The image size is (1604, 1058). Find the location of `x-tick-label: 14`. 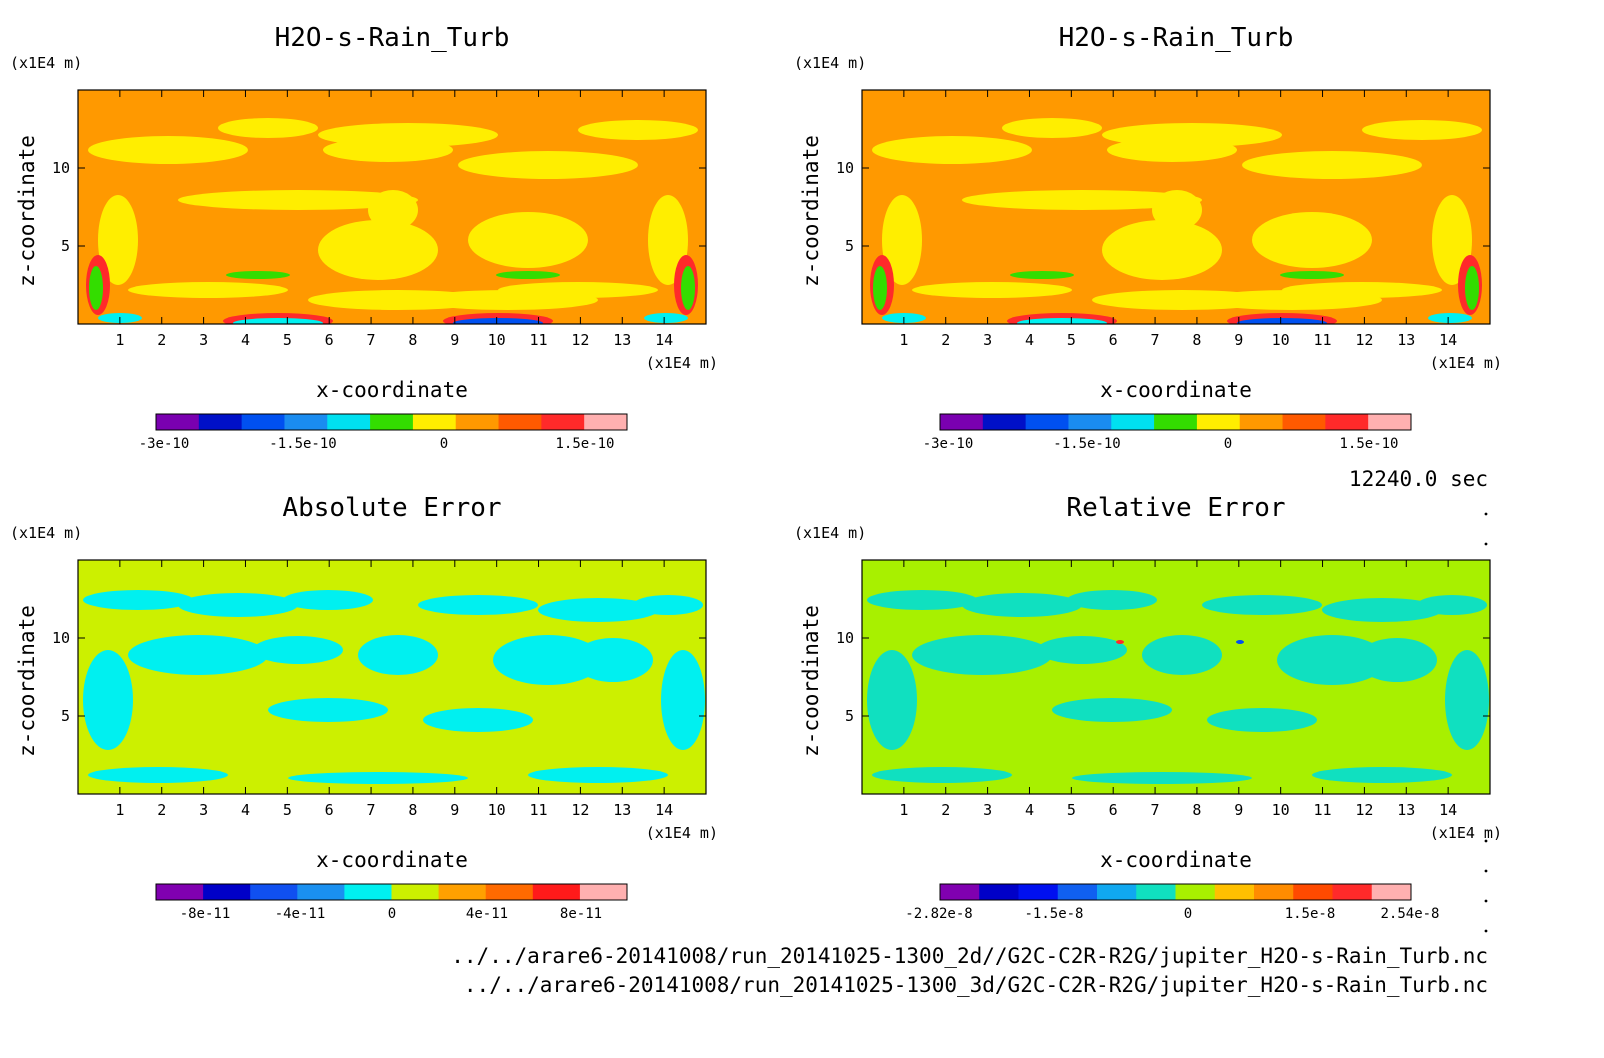

x-tick-label: 14 is located at coordinates (664, 810).